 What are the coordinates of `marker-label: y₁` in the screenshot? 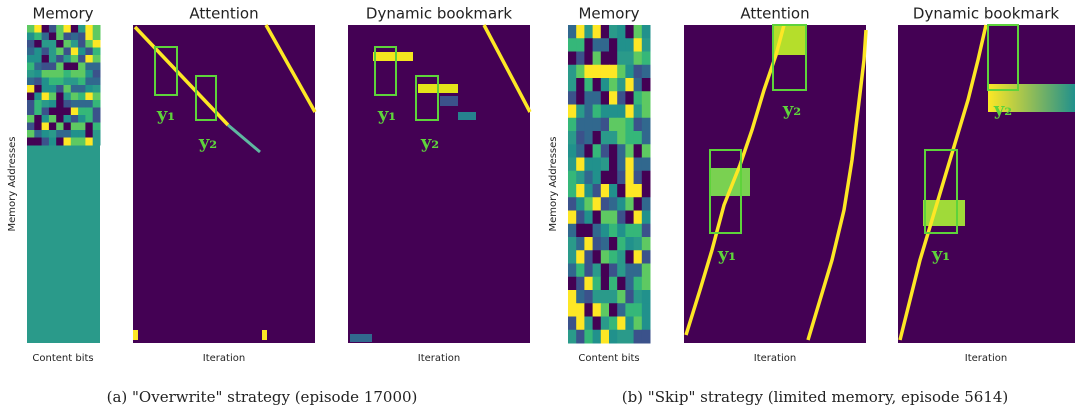 It's located at (726, 254).